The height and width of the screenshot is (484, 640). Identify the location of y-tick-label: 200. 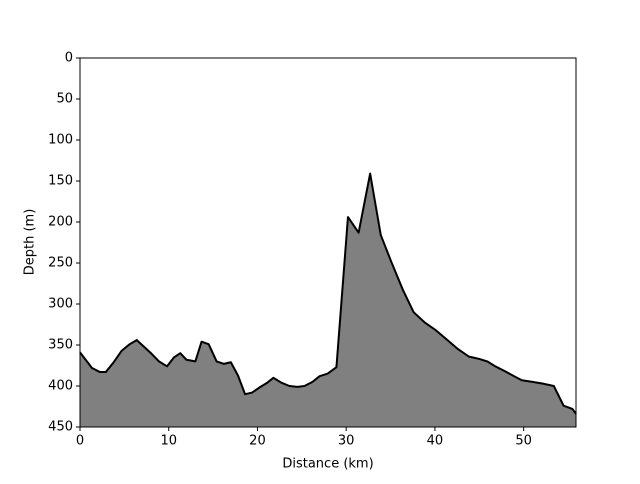
(60, 222).